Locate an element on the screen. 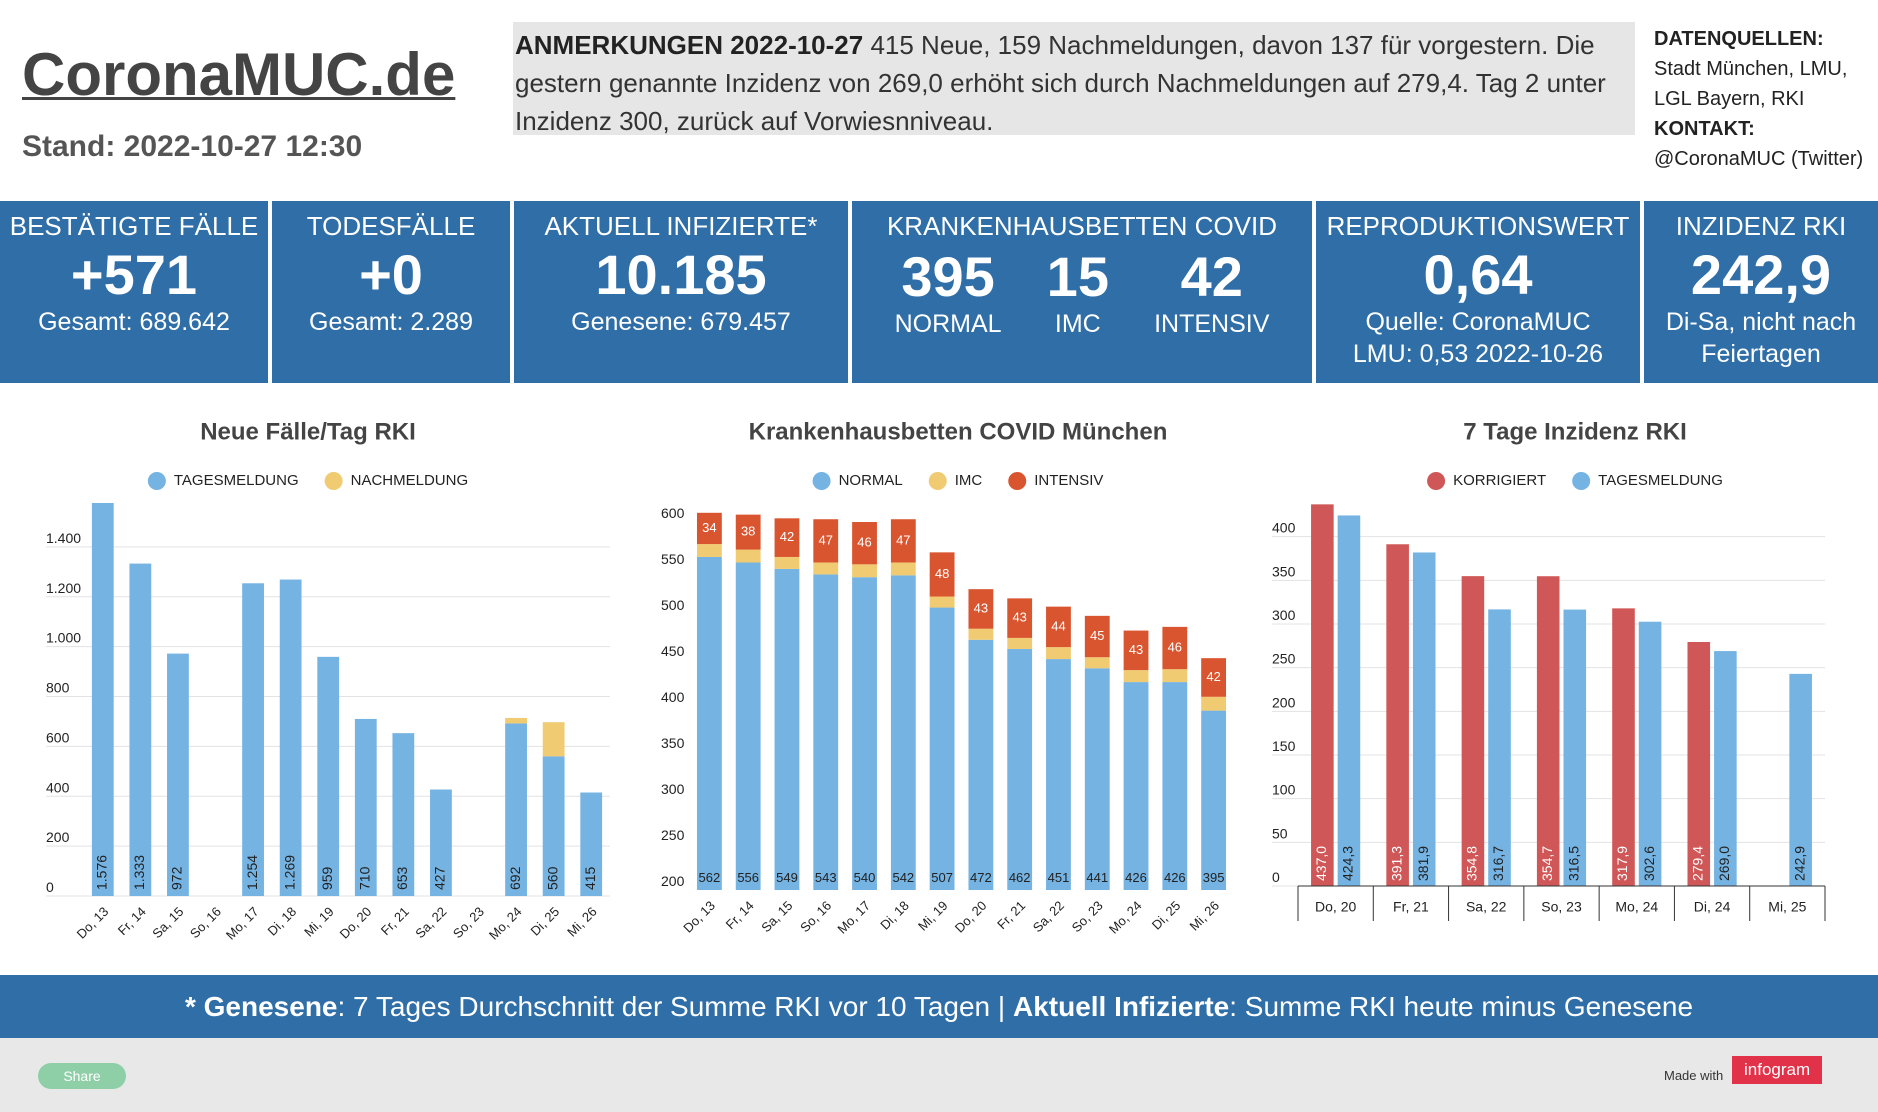 Image resolution: width=1878 pixels, height=1112 pixels. x-tick-label: Mo, 24 is located at coordinates (1125, 917).